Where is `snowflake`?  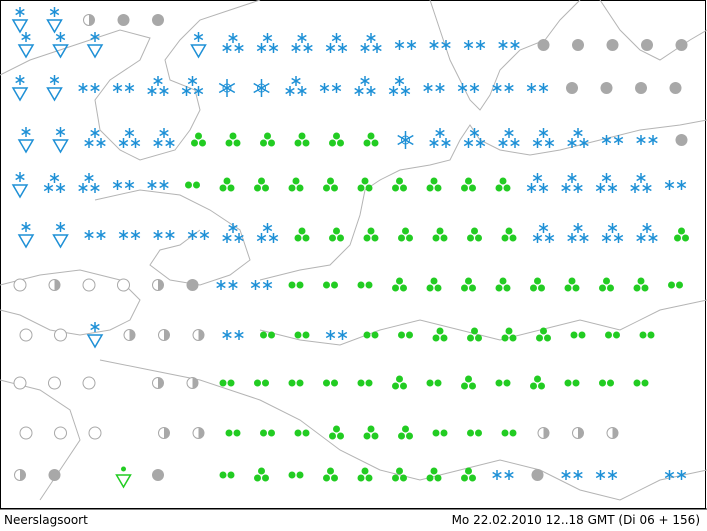
snowflake is located at coordinates (405, 140).